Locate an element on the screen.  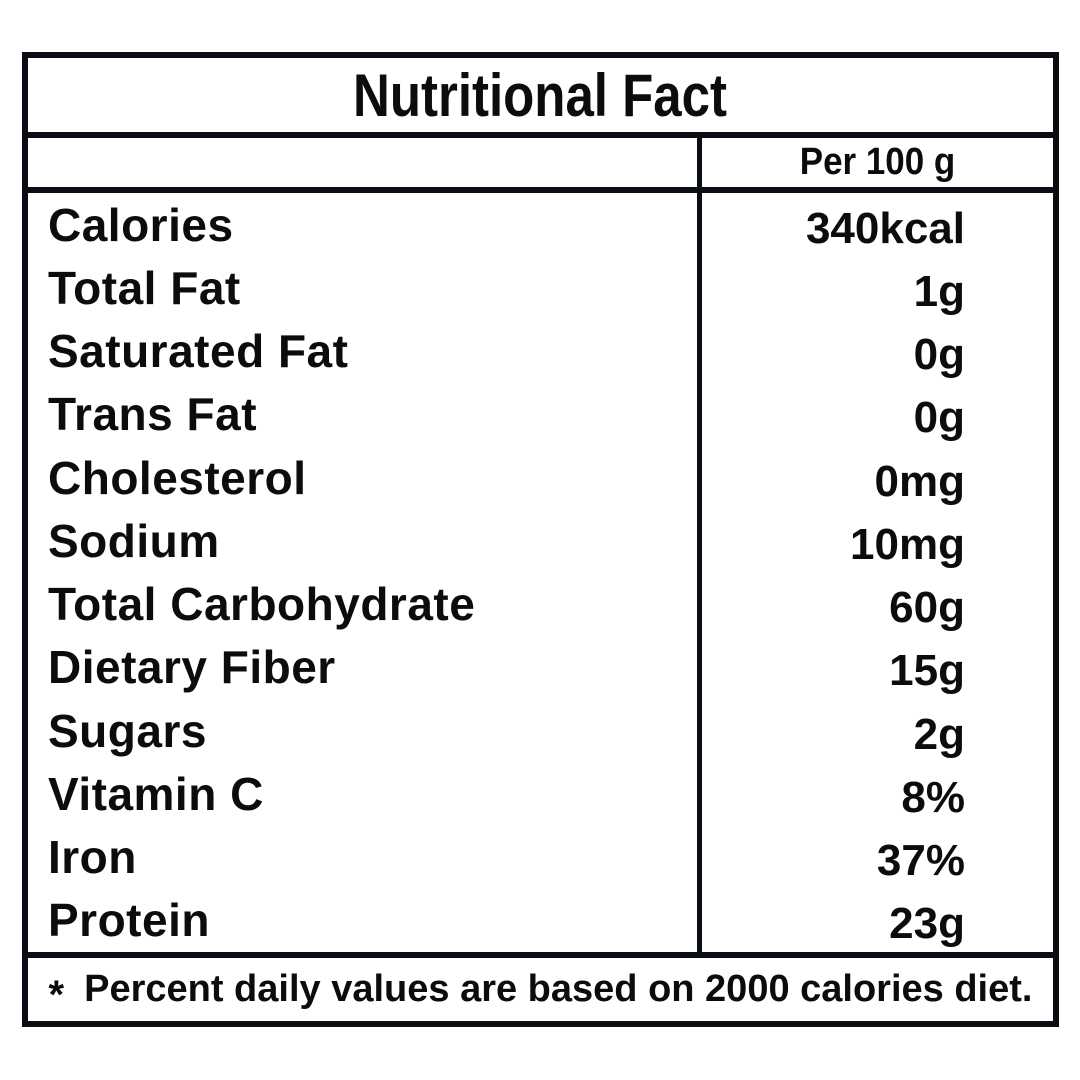
nutrient-name: Saturated Fat is located at coordinates (198, 351).